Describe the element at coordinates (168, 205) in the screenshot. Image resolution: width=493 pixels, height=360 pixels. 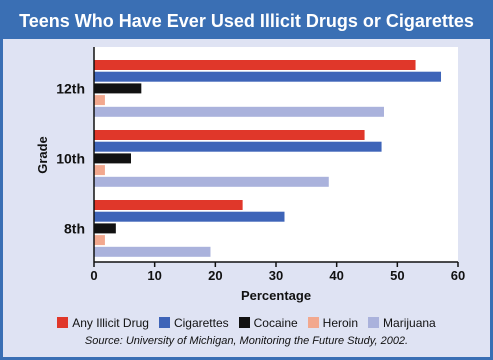
I see `bar-8th-any-illicit-drug` at that location.